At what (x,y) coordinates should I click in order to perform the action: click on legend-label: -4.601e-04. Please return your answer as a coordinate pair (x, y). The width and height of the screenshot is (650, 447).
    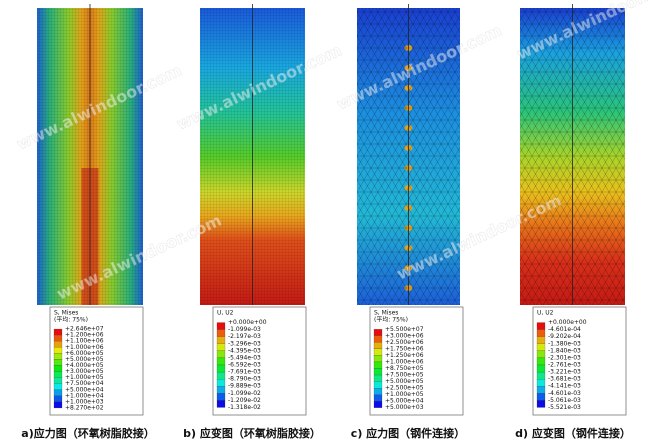
    Looking at the image, I should click on (564, 329).